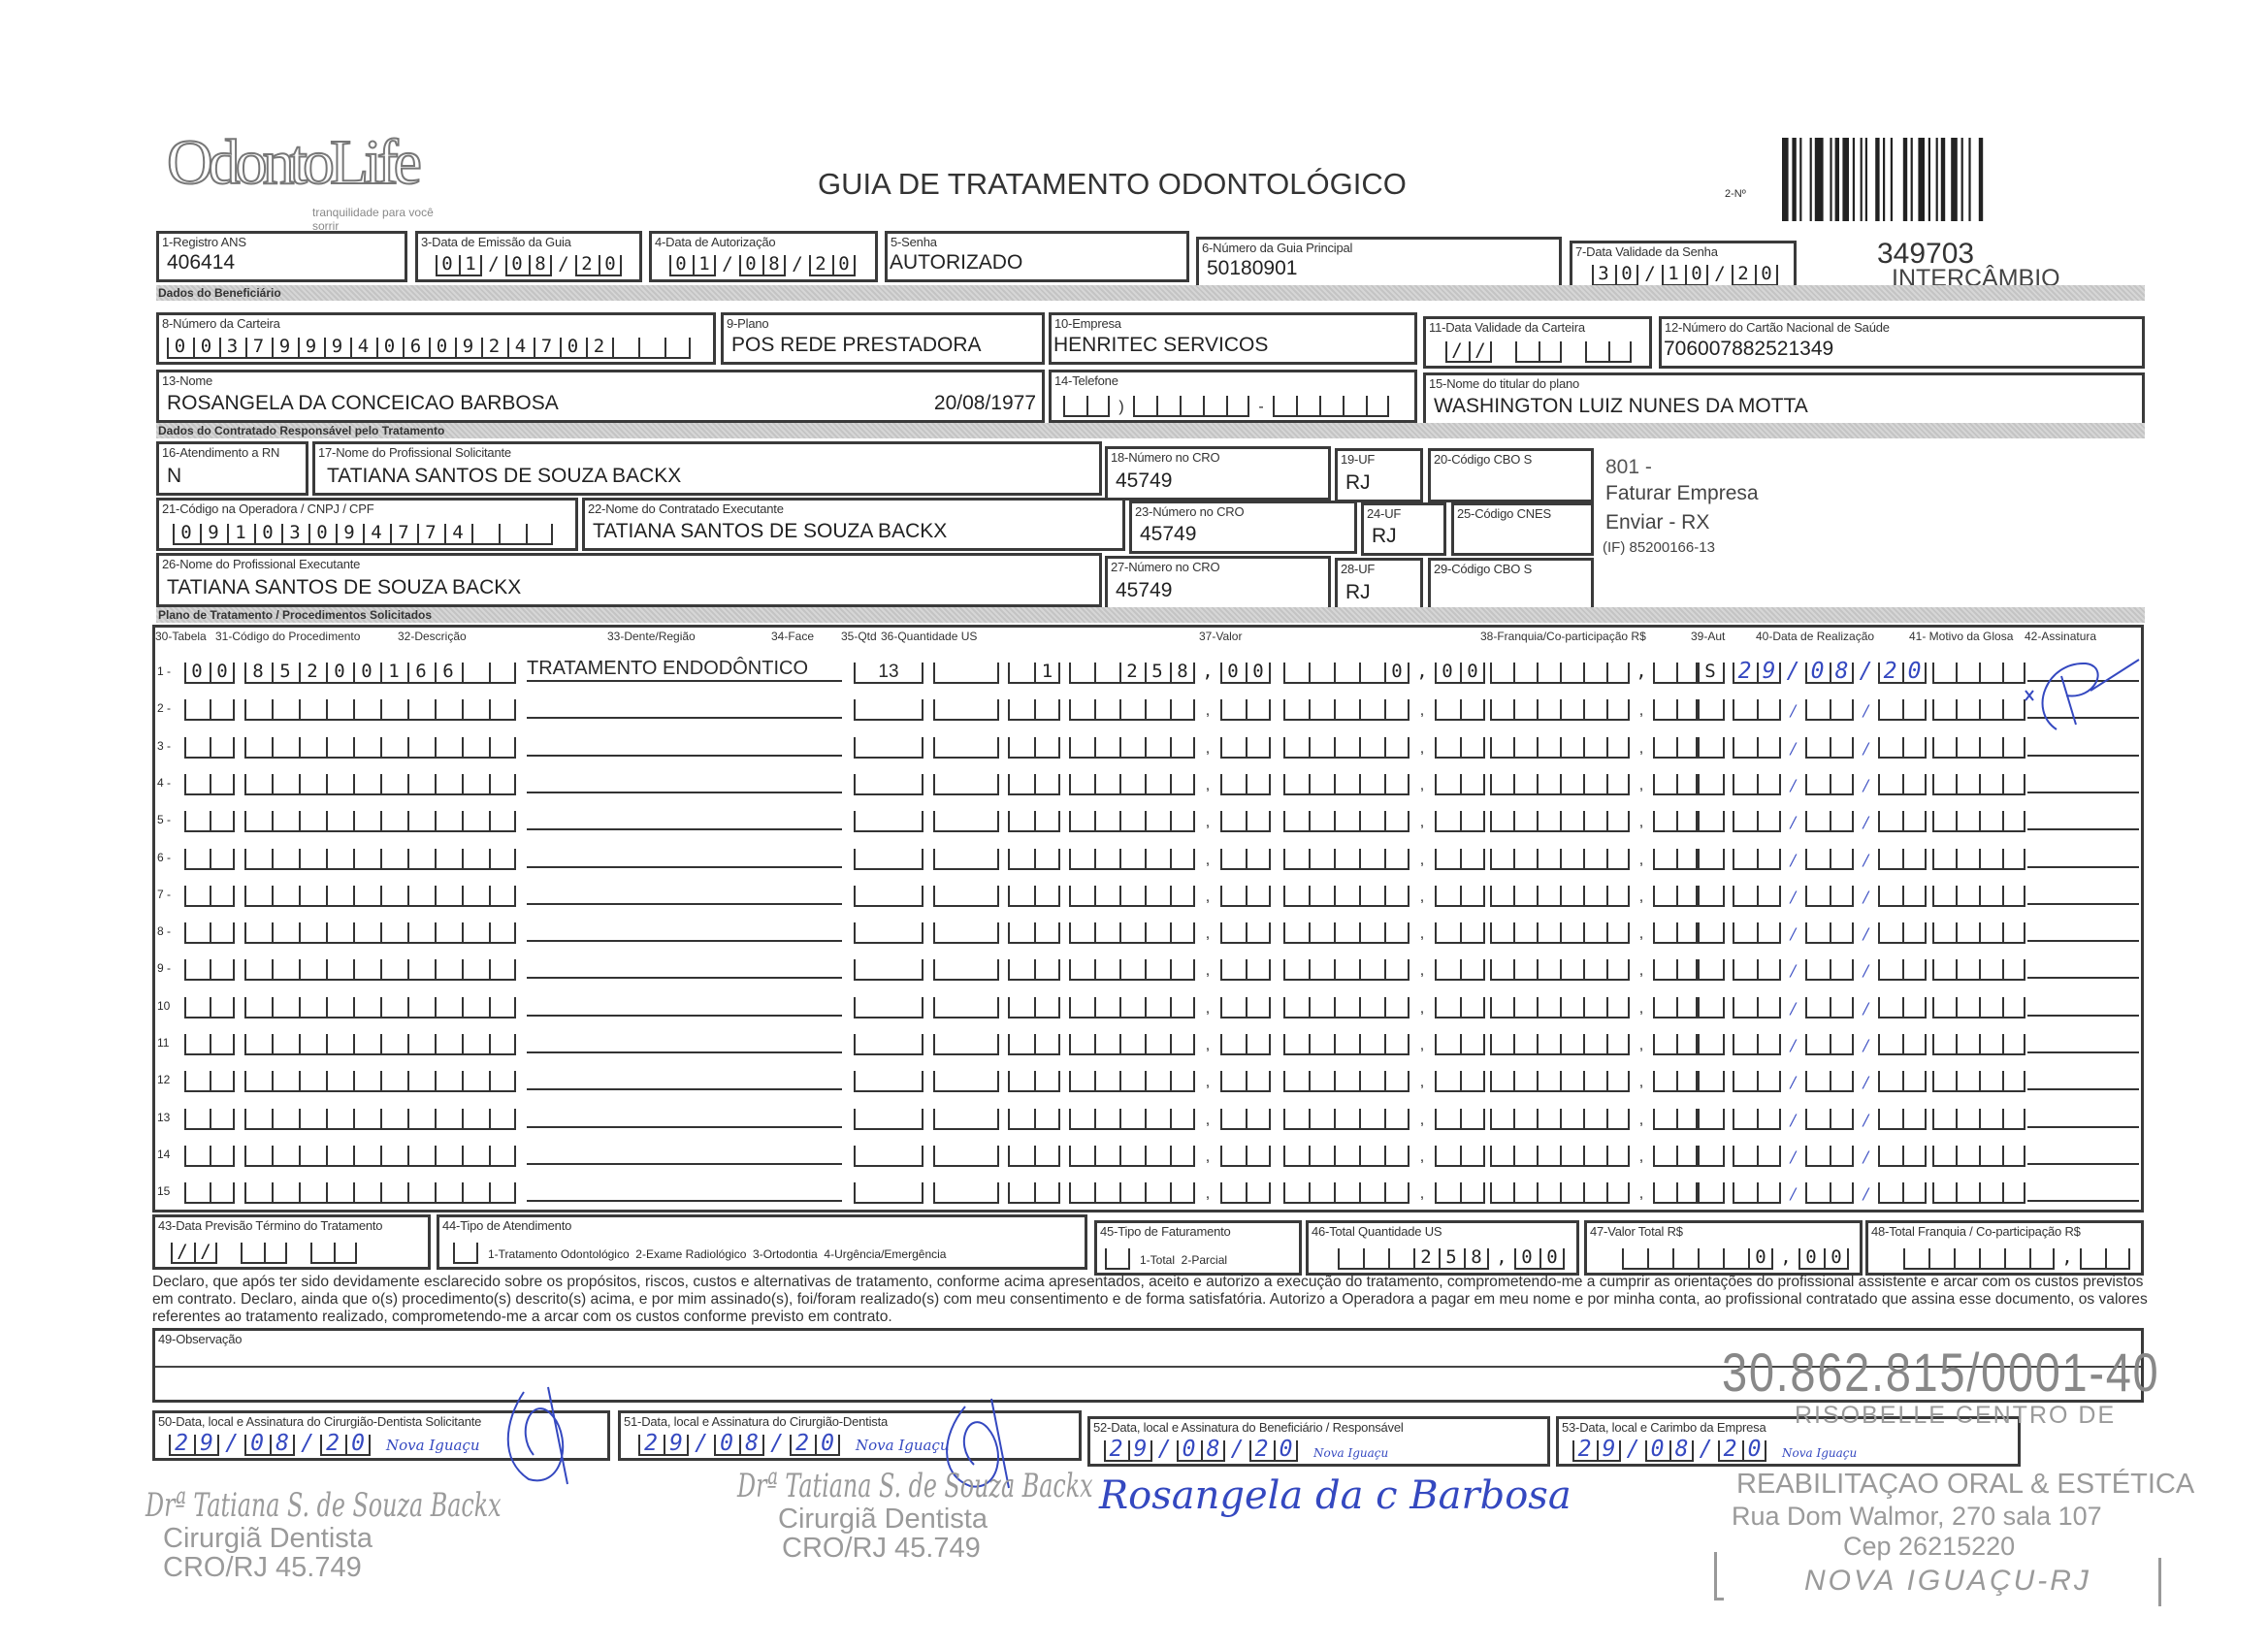 The height and width of the screenshot is (1649, 2268). I want to click on field-value: RJ, so click(1358, 482).